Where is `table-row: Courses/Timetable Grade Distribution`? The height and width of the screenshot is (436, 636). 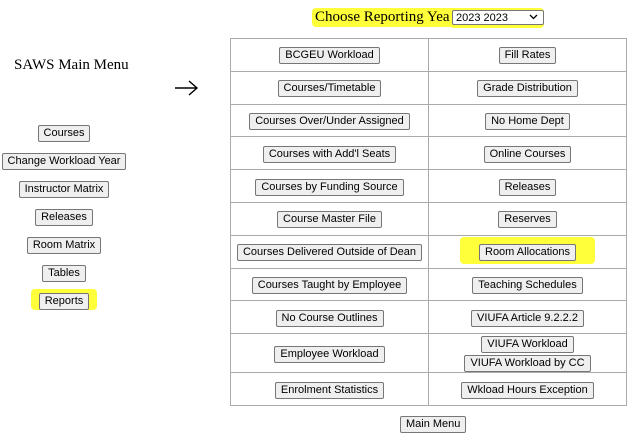
table-row: Courses/Timetable Grade Distribution is located at coordinates (428, 87).